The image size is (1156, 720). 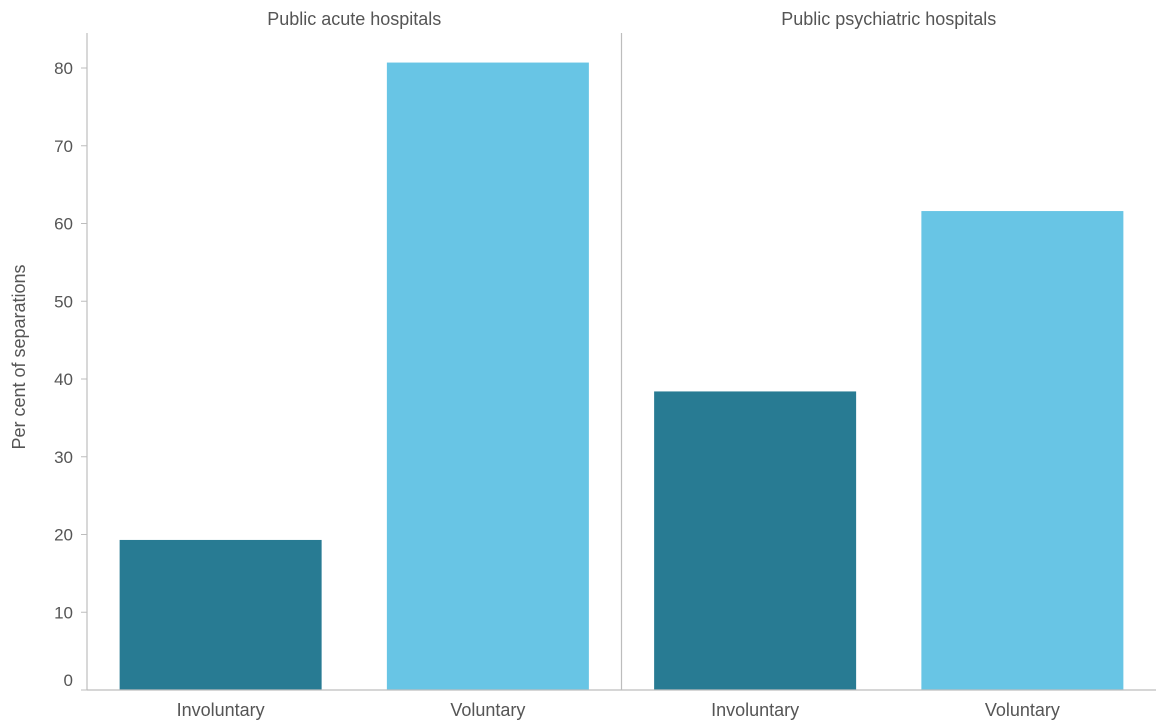 What do you see at coordinates (63, 535) in the screenshot?
I see `y-tick-label: 20` at bounding box center [63, 535].